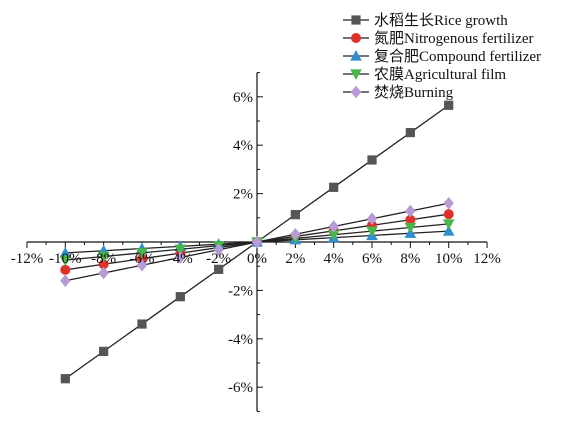  I want to click on legend-label: 焚烧Burning, so click(414, 92).